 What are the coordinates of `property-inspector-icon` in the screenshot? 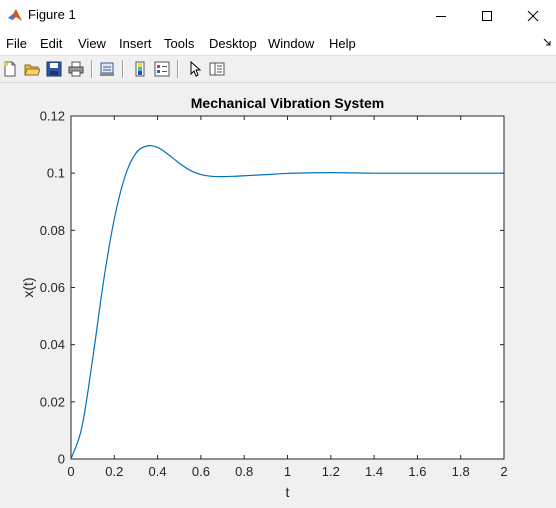 It's located at (217, 69).